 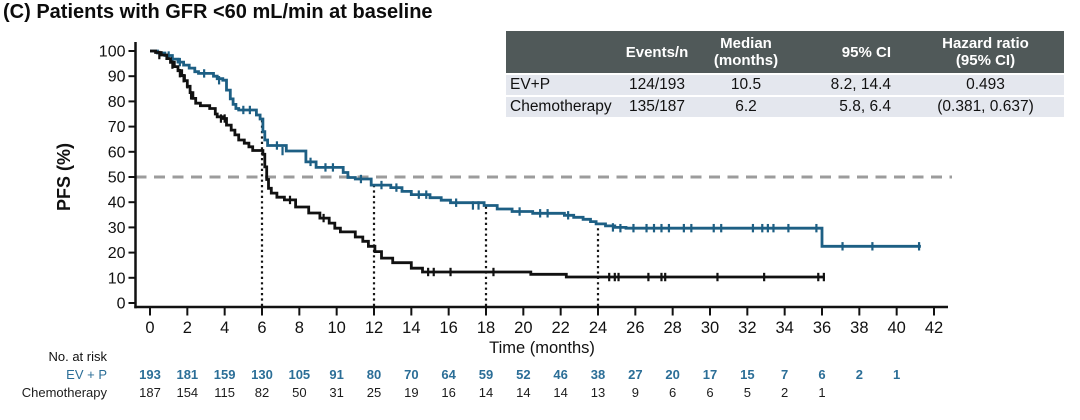 What do you see at coordinates (225, 392) in the screenshot?
I see `risk-value: 115` at bounding box center [225, 392].